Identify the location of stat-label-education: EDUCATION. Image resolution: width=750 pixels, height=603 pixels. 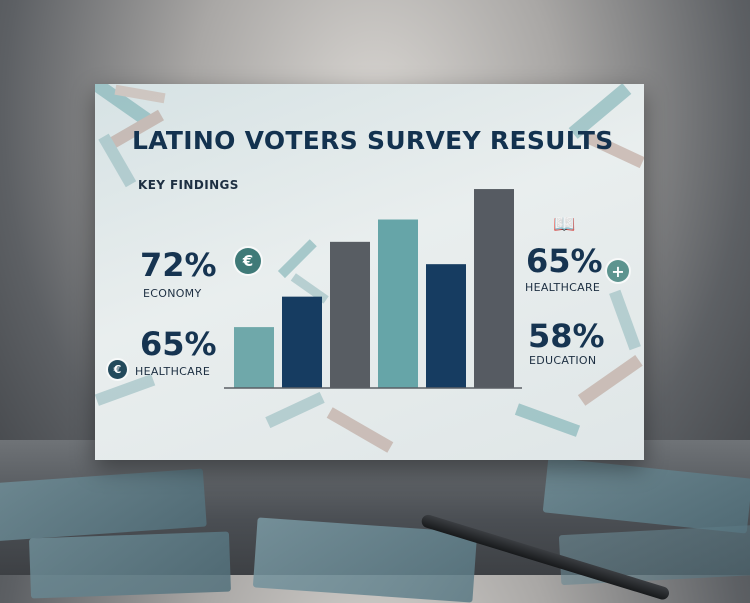
(563, 360).